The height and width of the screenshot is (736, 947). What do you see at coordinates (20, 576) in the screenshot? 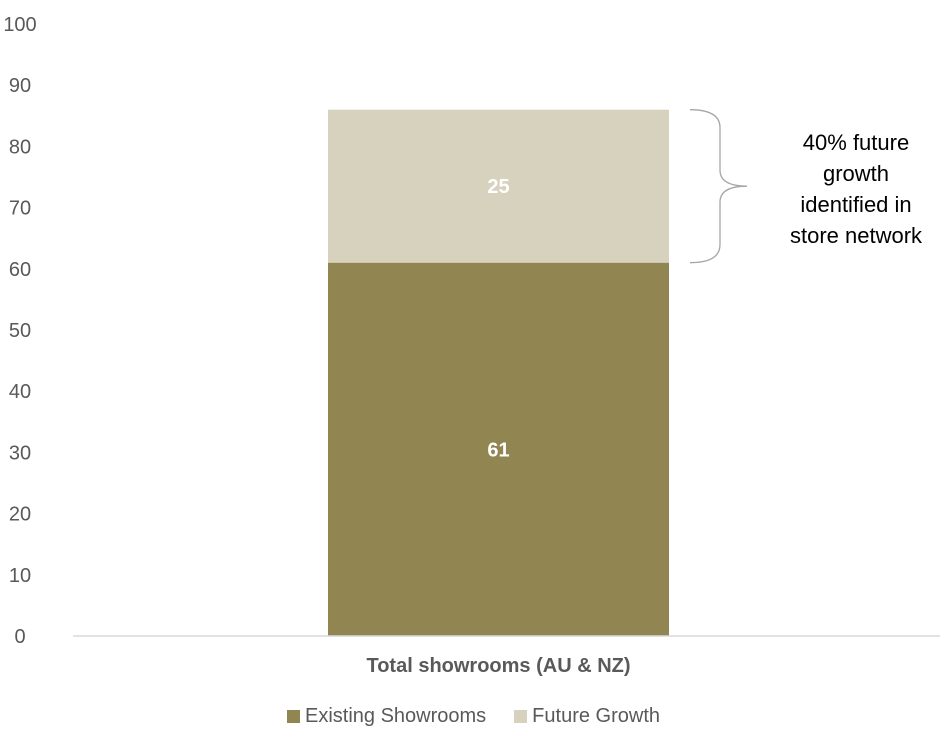
I see `y-tick-label: 10` at bounding box center [20, 576].